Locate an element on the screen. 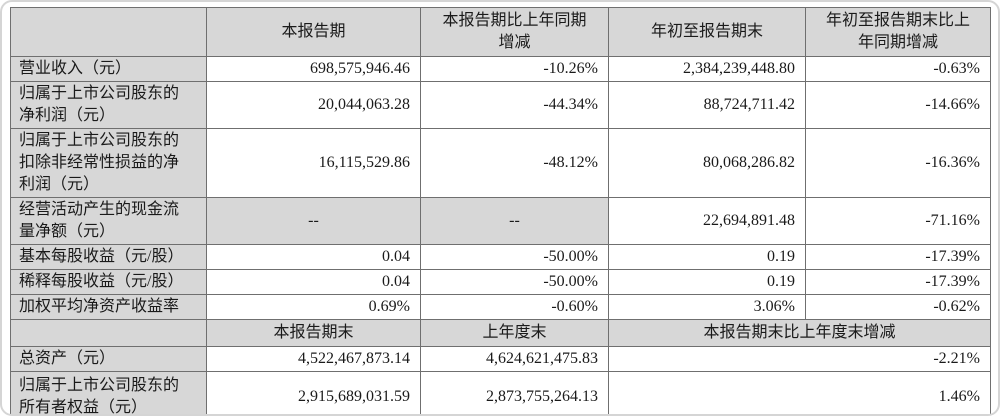 Image resolution: width=1000 pixels, height=416 pixels. row-diluted-eps: 稀释每股收益（元/股） 0.04 -50.00% 0.19 -17.39% is located at coordinates (500, 282).